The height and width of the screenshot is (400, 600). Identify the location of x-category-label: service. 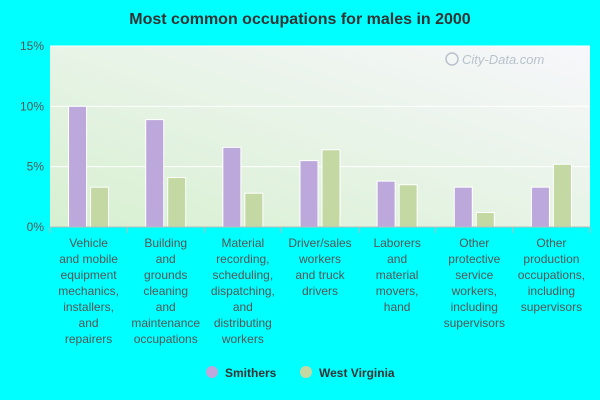
(474, 275).